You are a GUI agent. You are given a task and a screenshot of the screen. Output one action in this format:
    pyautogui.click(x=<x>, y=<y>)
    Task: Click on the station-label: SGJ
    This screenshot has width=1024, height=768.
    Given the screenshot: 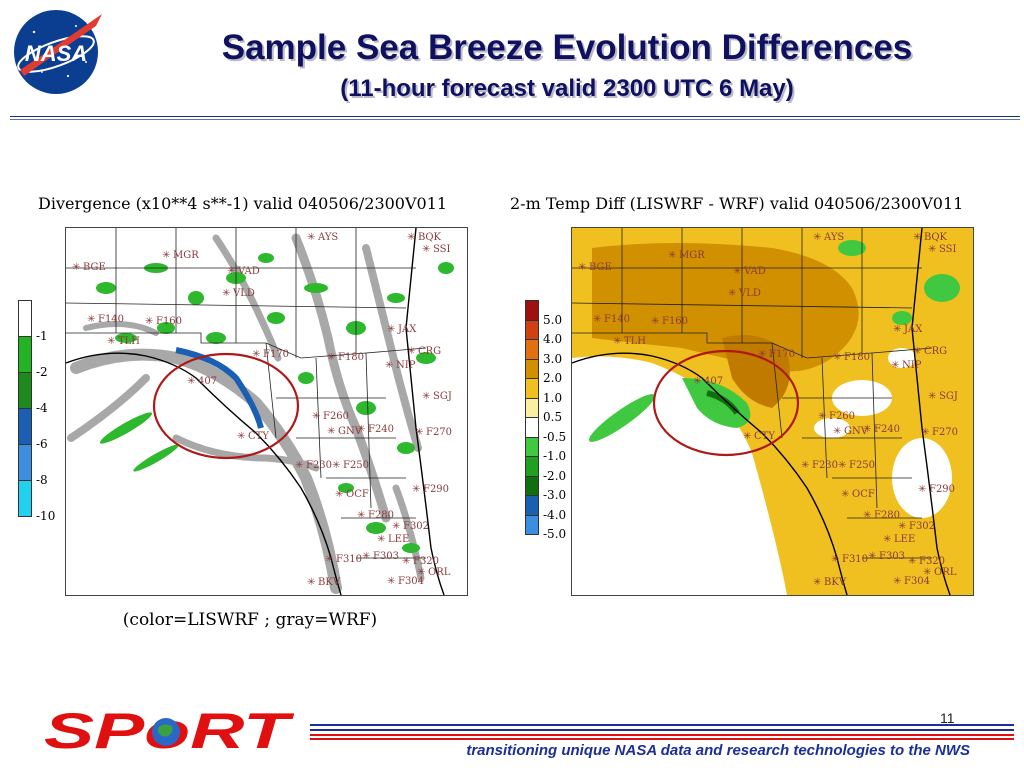 What is the action you would take?
    pyautogui.click(x=442, y=396)
    